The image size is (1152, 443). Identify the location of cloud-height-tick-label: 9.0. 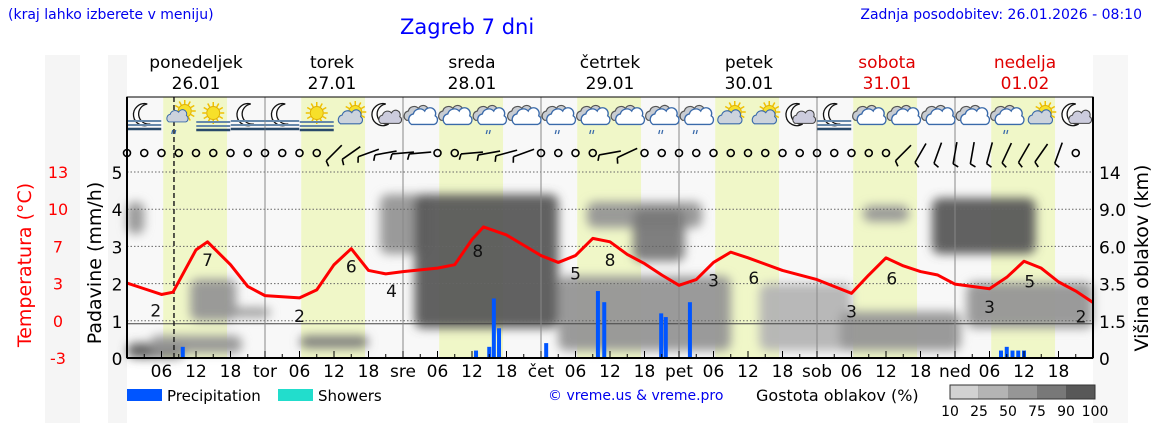
(1112, 211).